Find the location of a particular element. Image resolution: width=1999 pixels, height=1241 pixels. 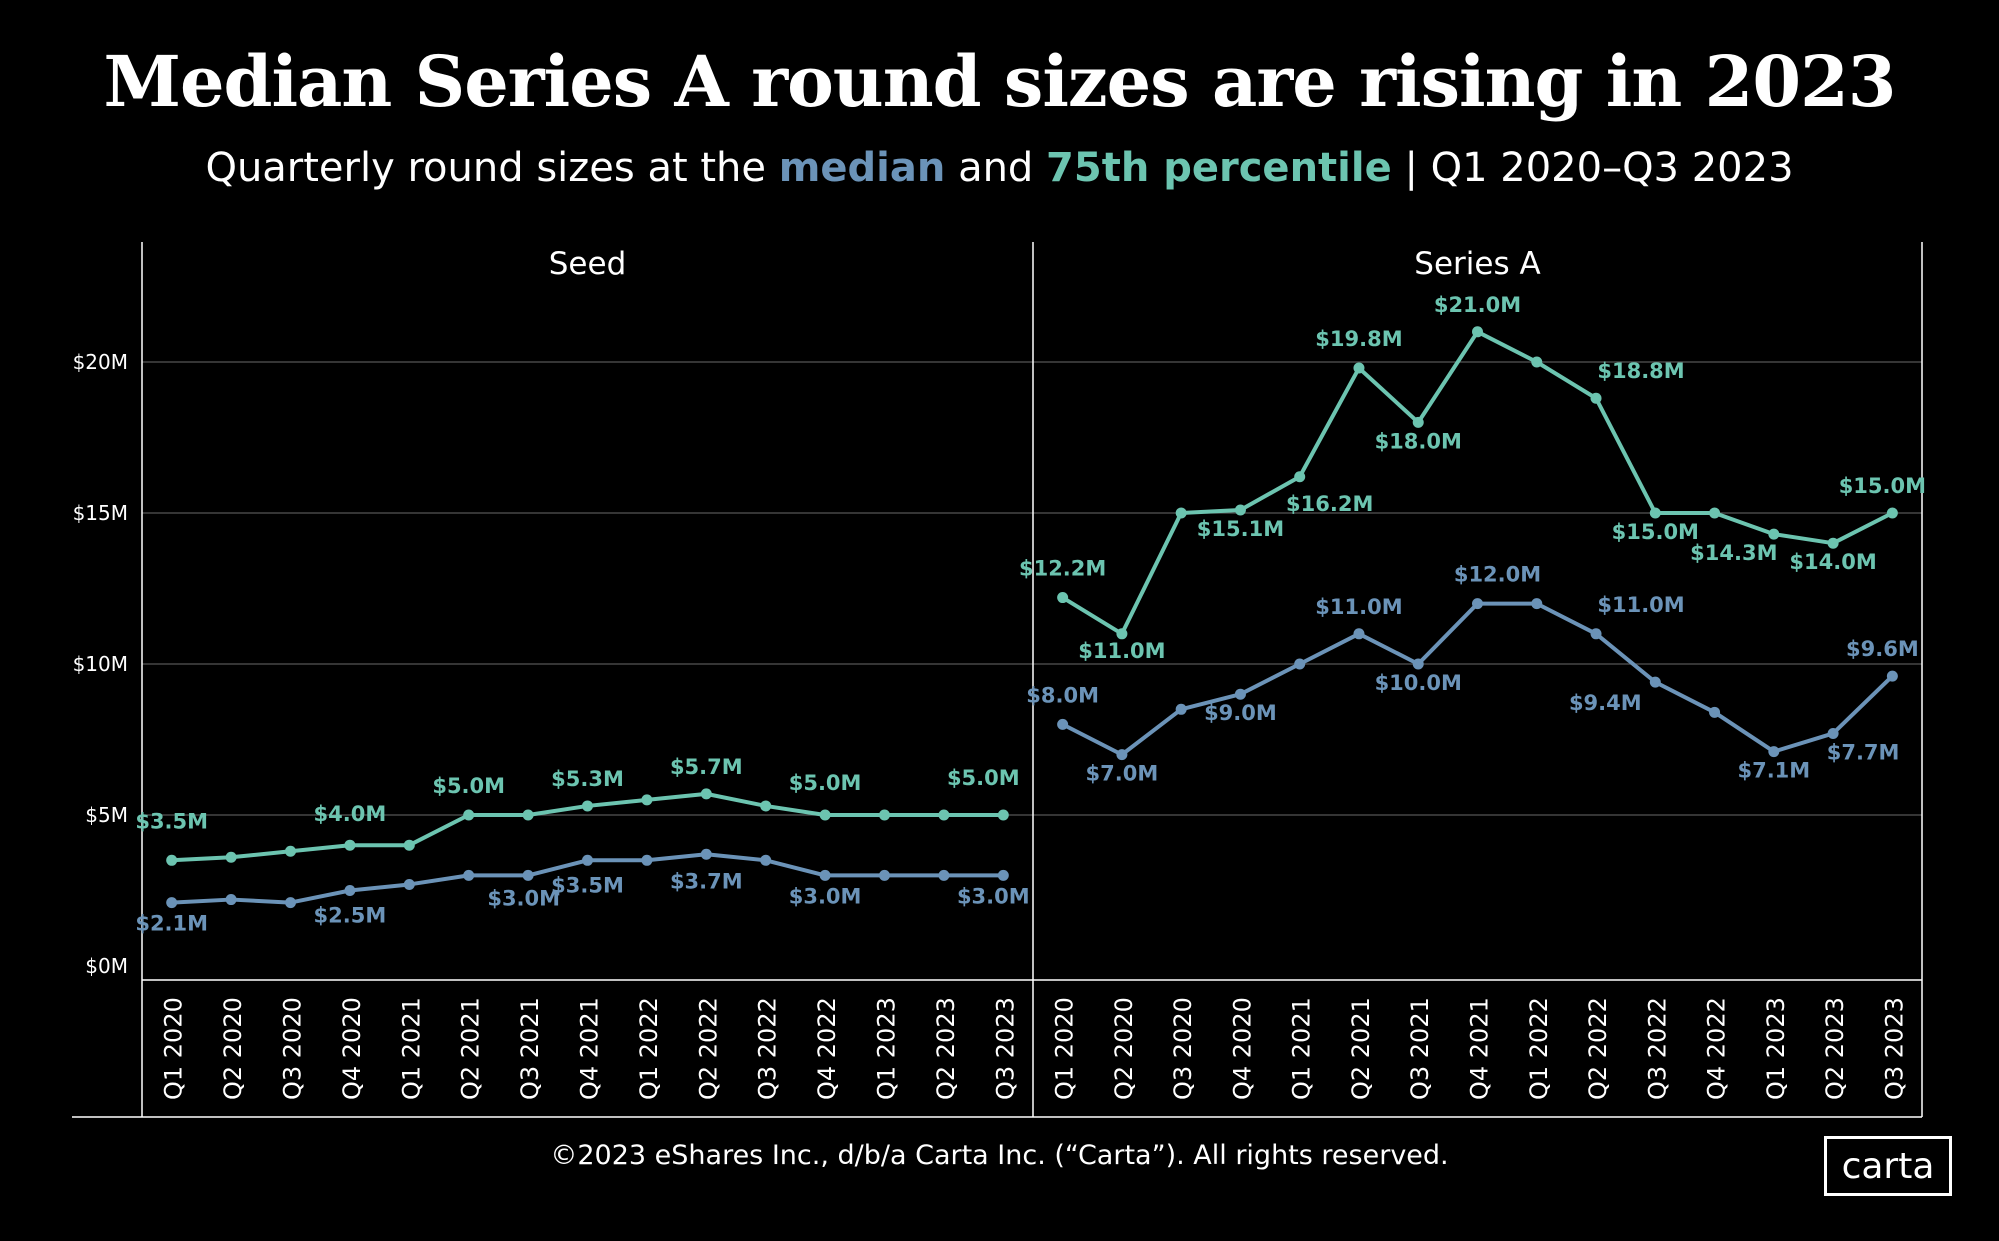

data-label: $16.2M is located at coordinates (1329, 504).